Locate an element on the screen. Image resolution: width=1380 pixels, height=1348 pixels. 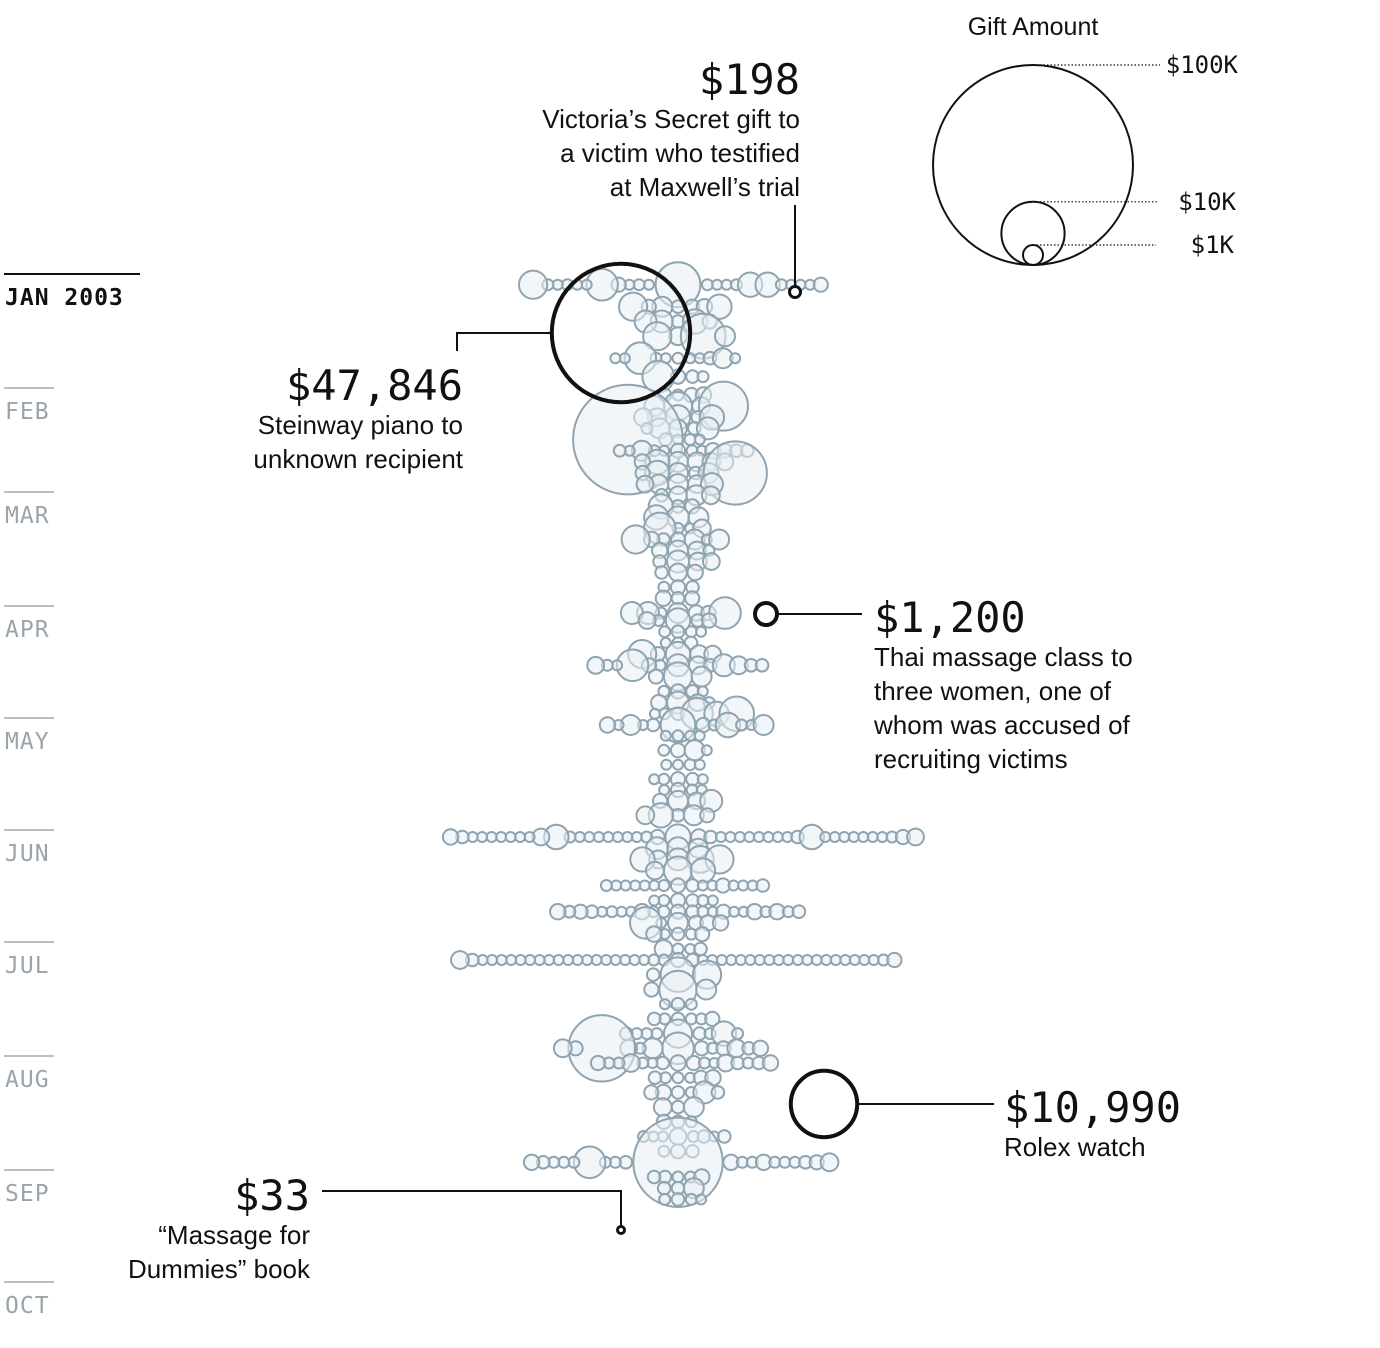
annotation: $33“Massage for Dummies” book is located at coordinates (377, 1227).